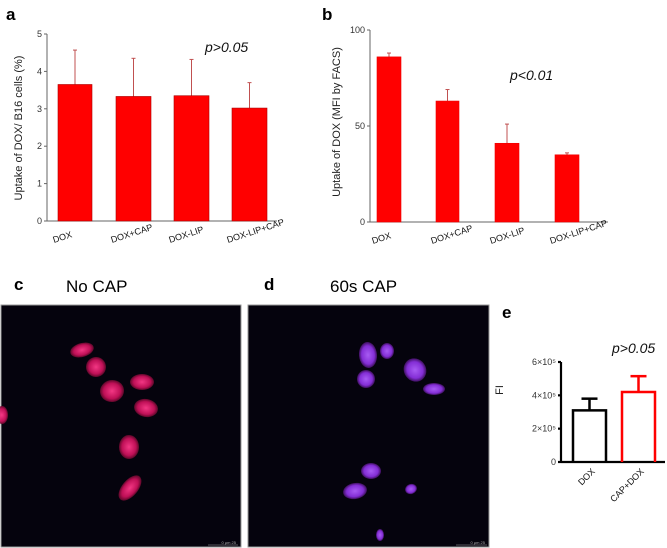 This screenshot has width=667, height=548. What do you see at coordinates (96, 286) in the screenshot?
I see `micrograph-c-title: No CAP` at bounding box center [96, 286].